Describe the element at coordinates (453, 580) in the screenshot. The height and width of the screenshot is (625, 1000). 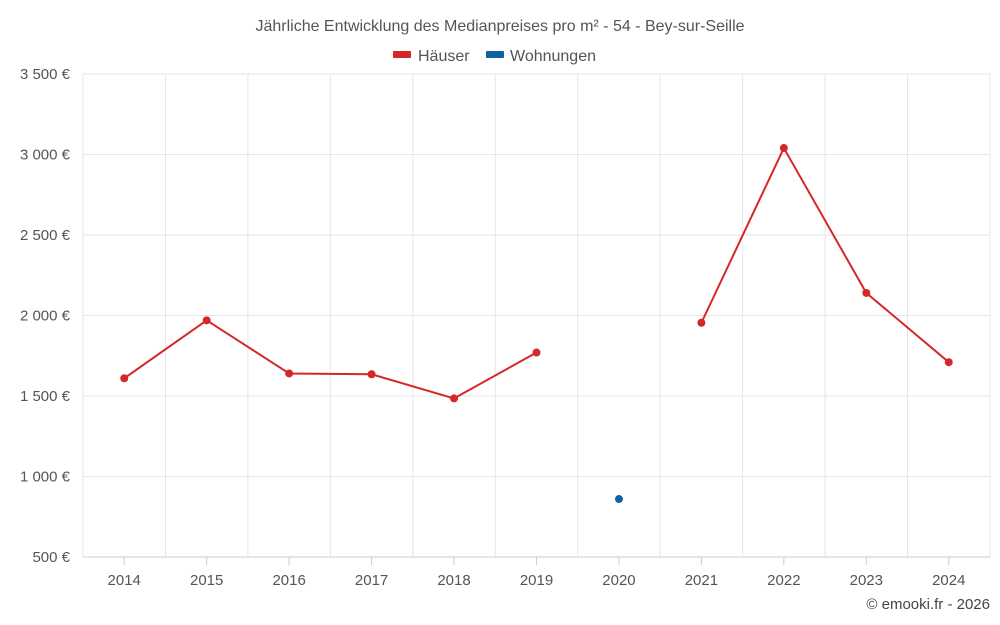
I see `x-tick-label: 2018` at that location.